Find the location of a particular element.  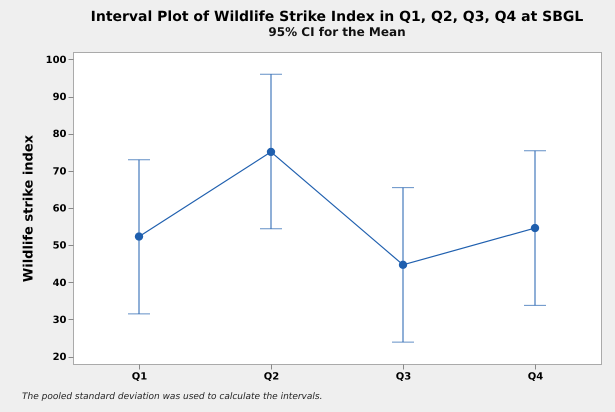

y-tick-label: 30 is located at coordinates (59, 320).